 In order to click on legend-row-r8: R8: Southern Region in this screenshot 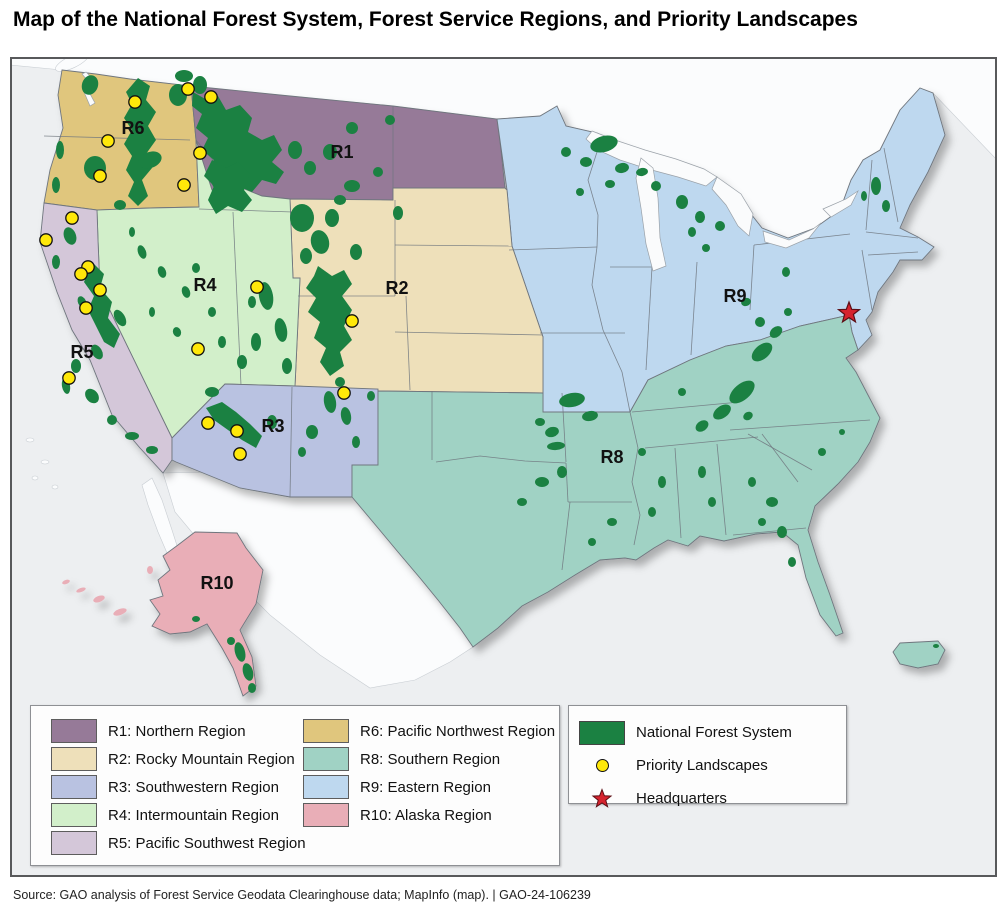, I will do `click(429, 759)`.